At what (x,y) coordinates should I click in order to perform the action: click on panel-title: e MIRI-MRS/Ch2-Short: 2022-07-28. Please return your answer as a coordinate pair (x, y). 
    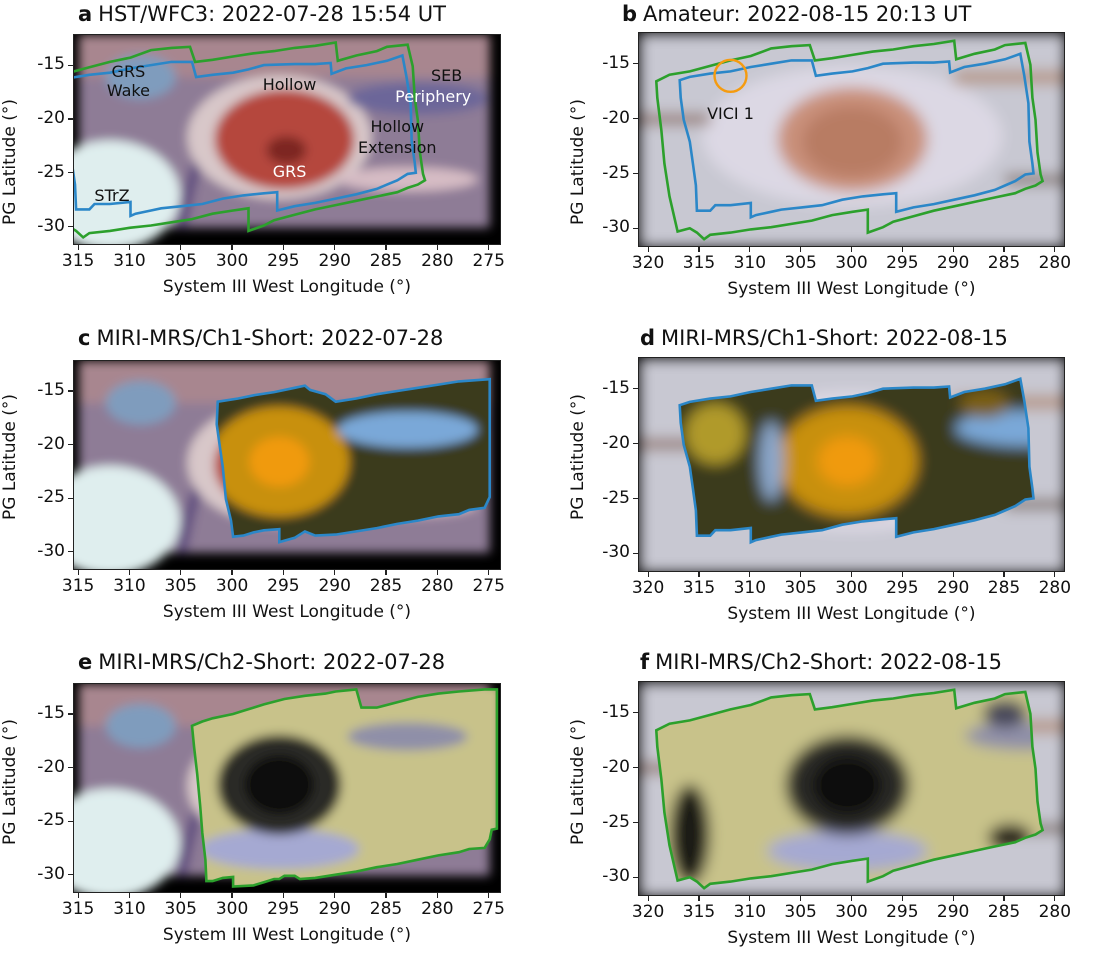
    Looking at the image, I should click on (261, 662).